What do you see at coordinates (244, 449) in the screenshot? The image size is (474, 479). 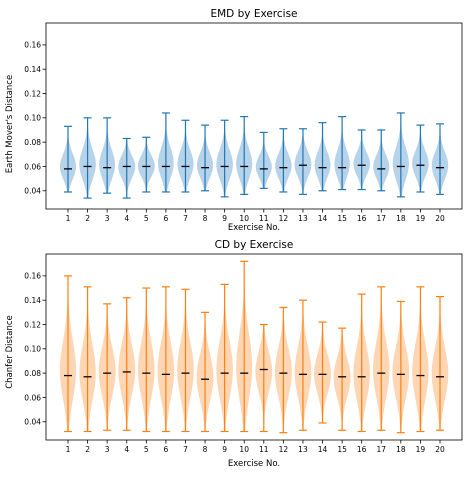 I see `cd-x-tick-label: 10` at bounding box center [244, 449].